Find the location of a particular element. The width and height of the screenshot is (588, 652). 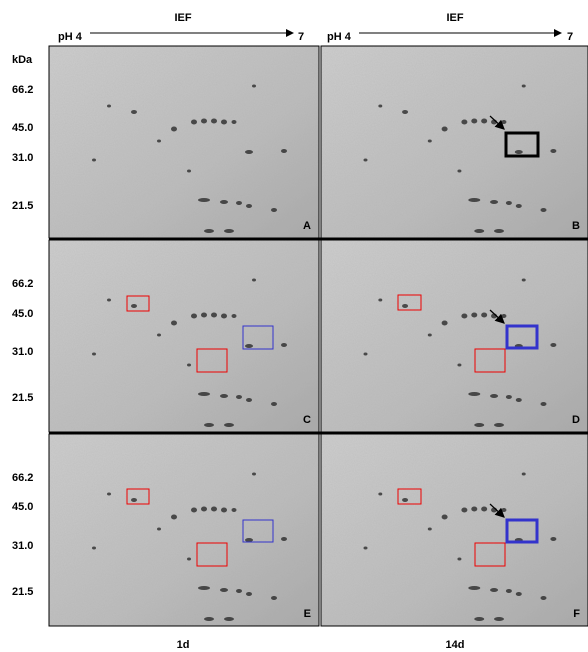

panel-label: A is located at coordinates (307, 226).